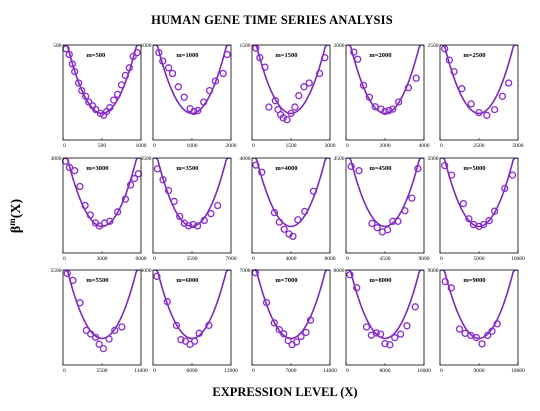  I want to click on x-tick-label: 4500, so click(385, 259).